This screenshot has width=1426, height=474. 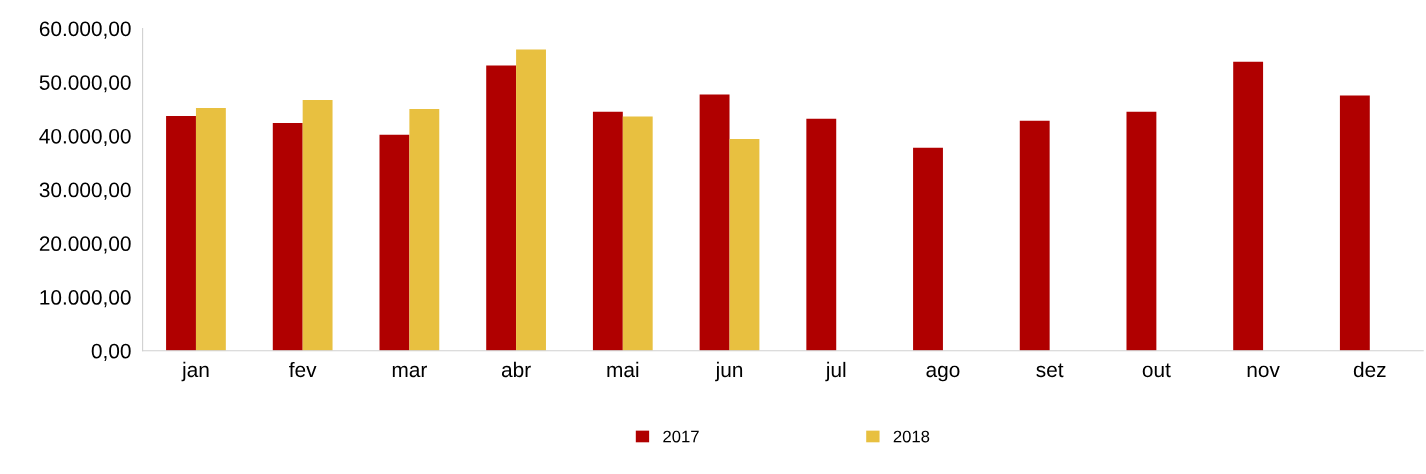 I want to click on x-tick-label: fev, so click(x=303, y=369).